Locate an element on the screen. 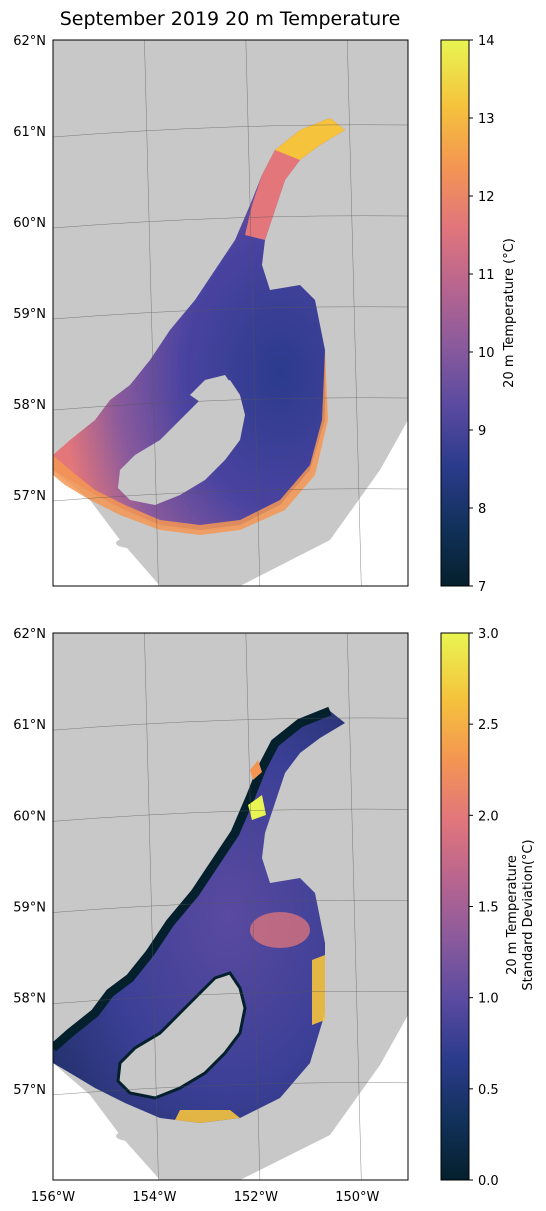 The image size is (546, 1211). colorbar-tick-label: 12 is located at coordinates (486, 197).